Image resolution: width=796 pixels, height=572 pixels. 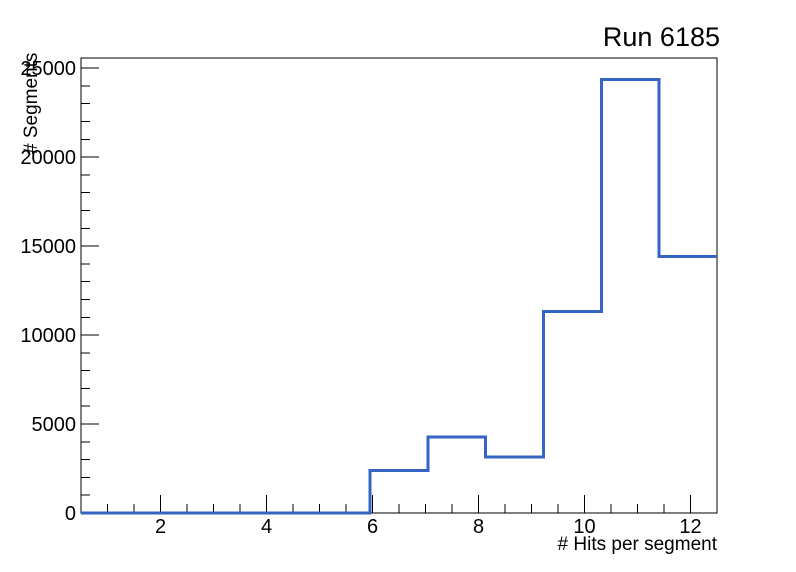 What do you see at coordinates (48, 158) in the screenshot?
I see `y-tick-label: 20000` at bounding box center [48, 158].